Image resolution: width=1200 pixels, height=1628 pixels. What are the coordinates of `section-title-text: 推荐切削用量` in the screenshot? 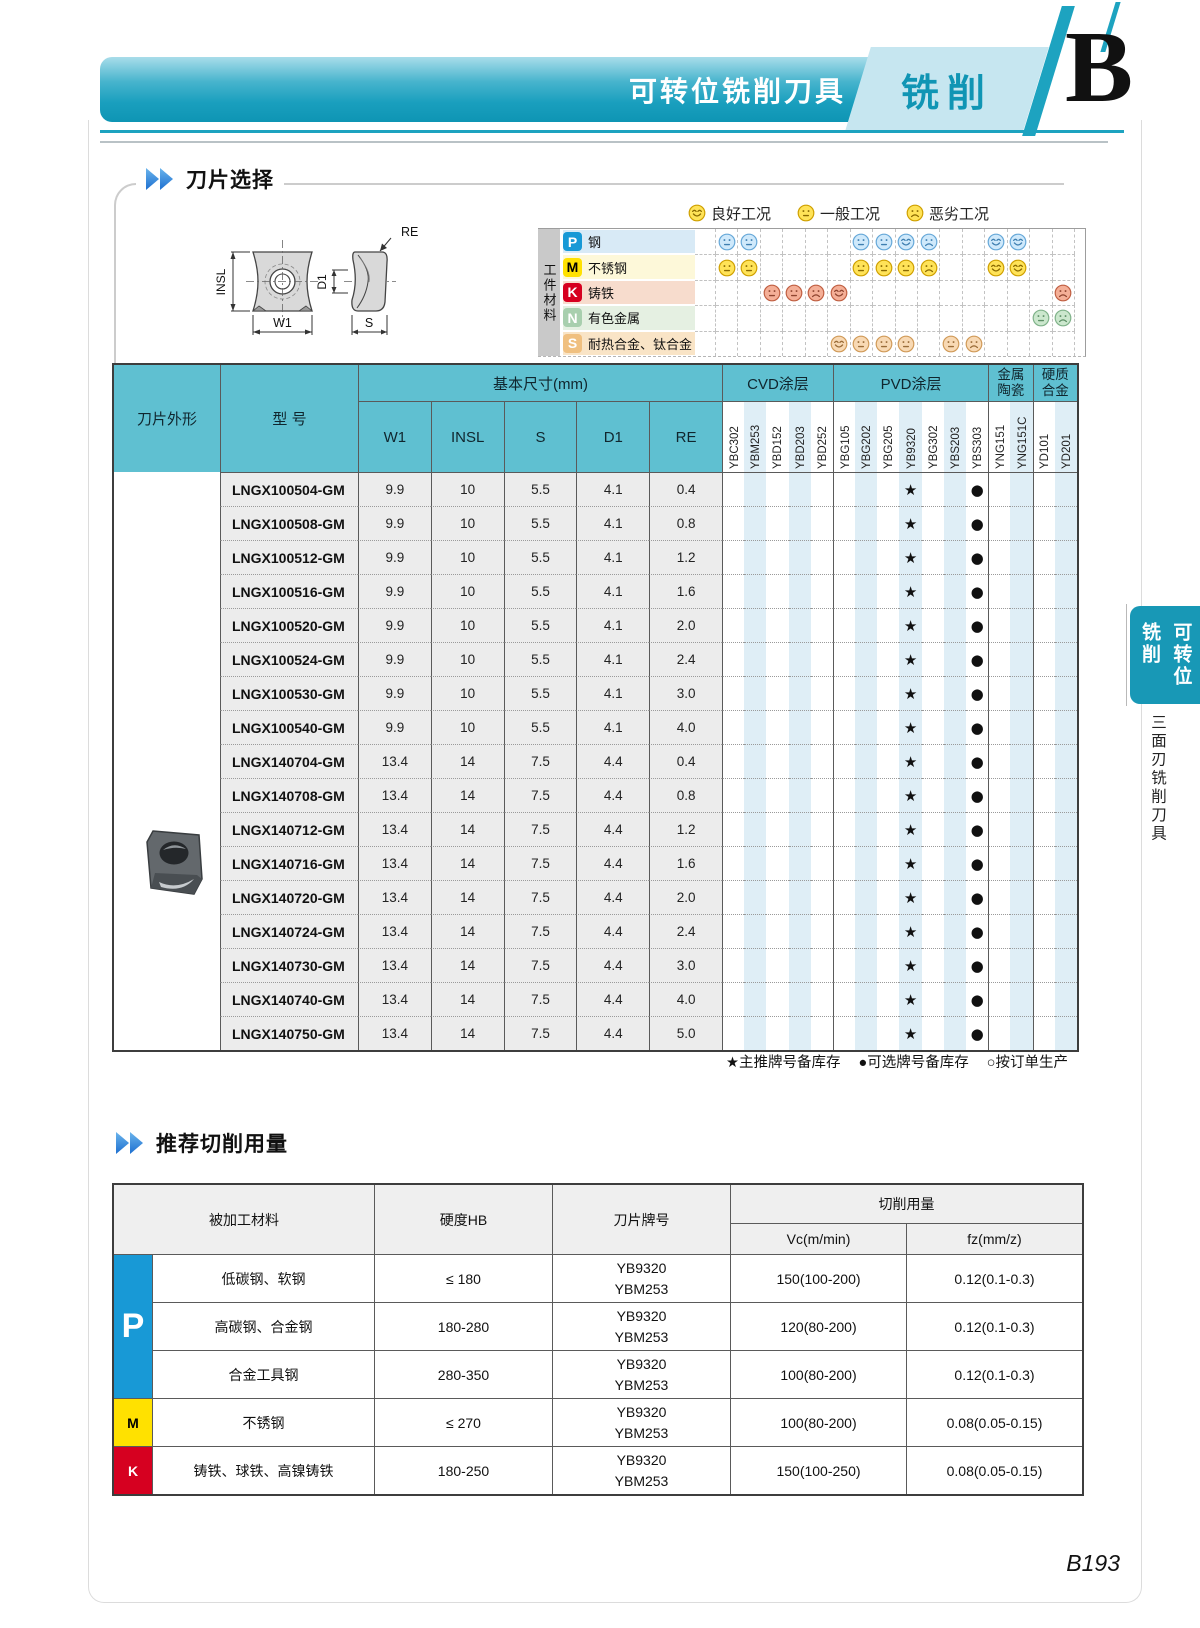 It's located at (222, 1144).